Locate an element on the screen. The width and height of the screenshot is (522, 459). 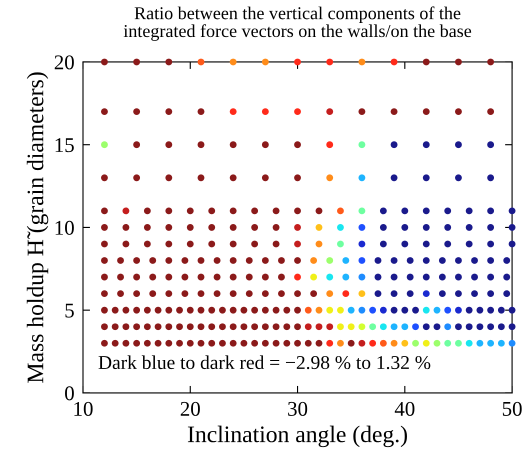
y-tick-label: 5 is located at coordinates (69, 311).